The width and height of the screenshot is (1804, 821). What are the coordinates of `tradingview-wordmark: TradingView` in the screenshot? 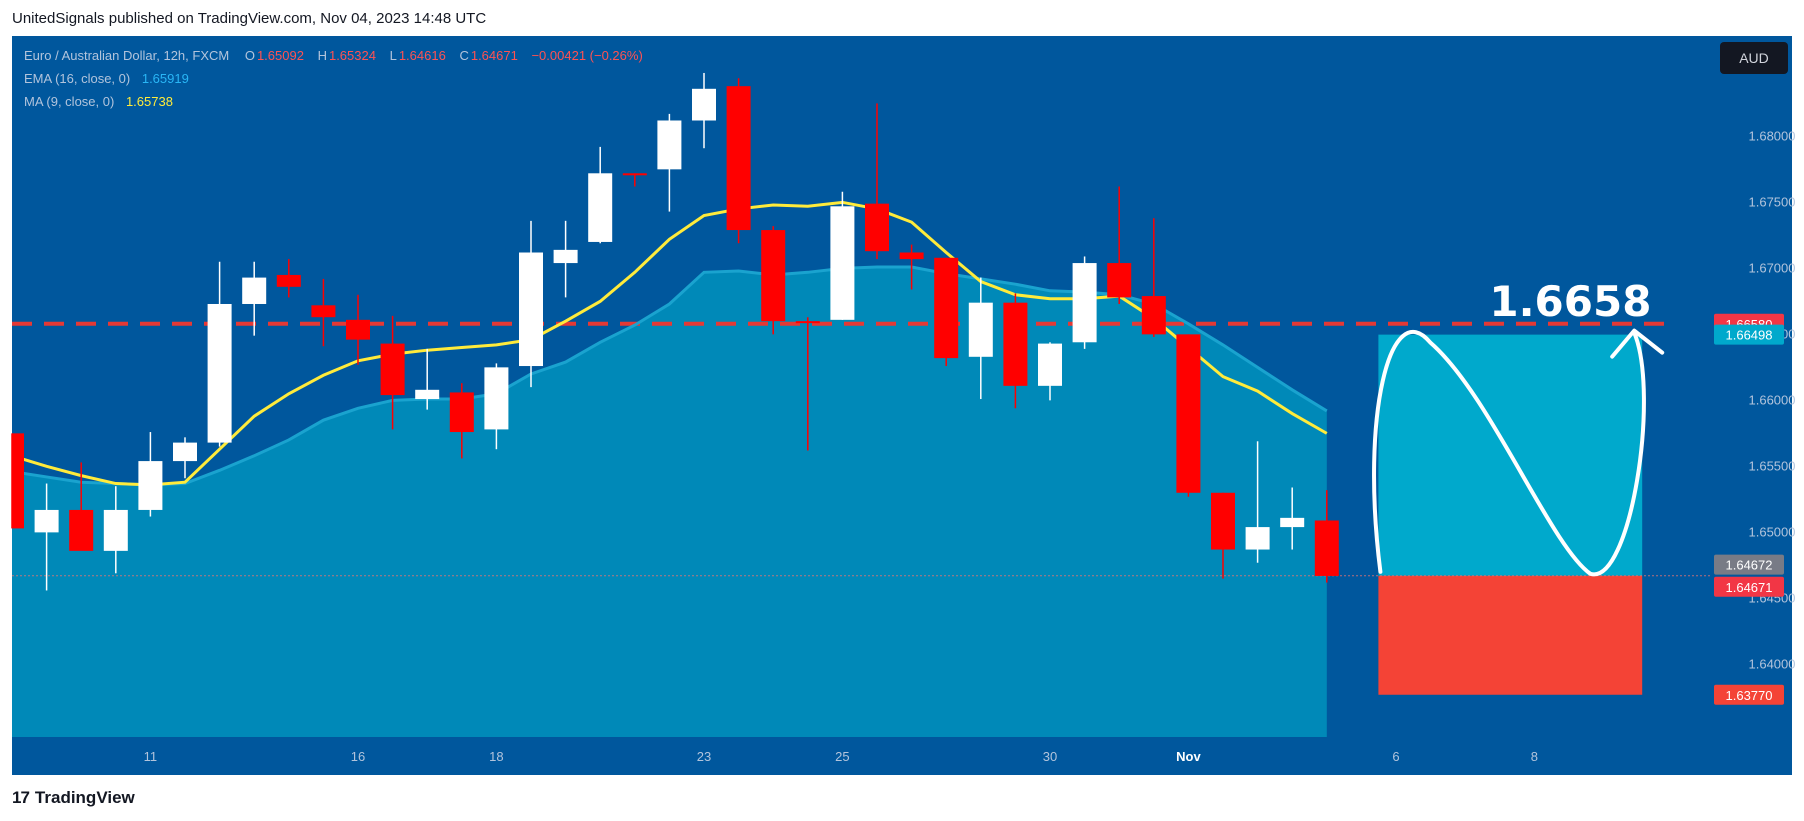 It's located at (84, 797).